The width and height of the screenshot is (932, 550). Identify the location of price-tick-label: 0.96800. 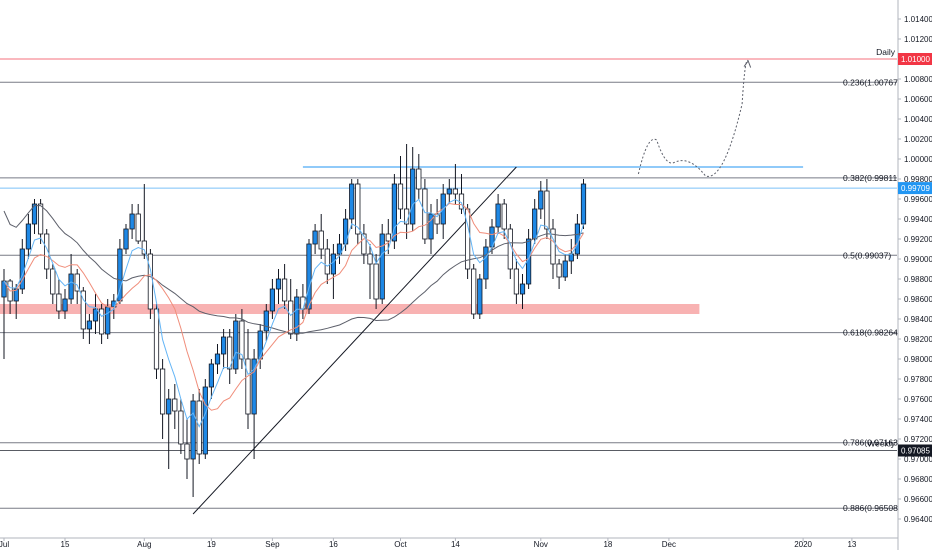
(918, 479).